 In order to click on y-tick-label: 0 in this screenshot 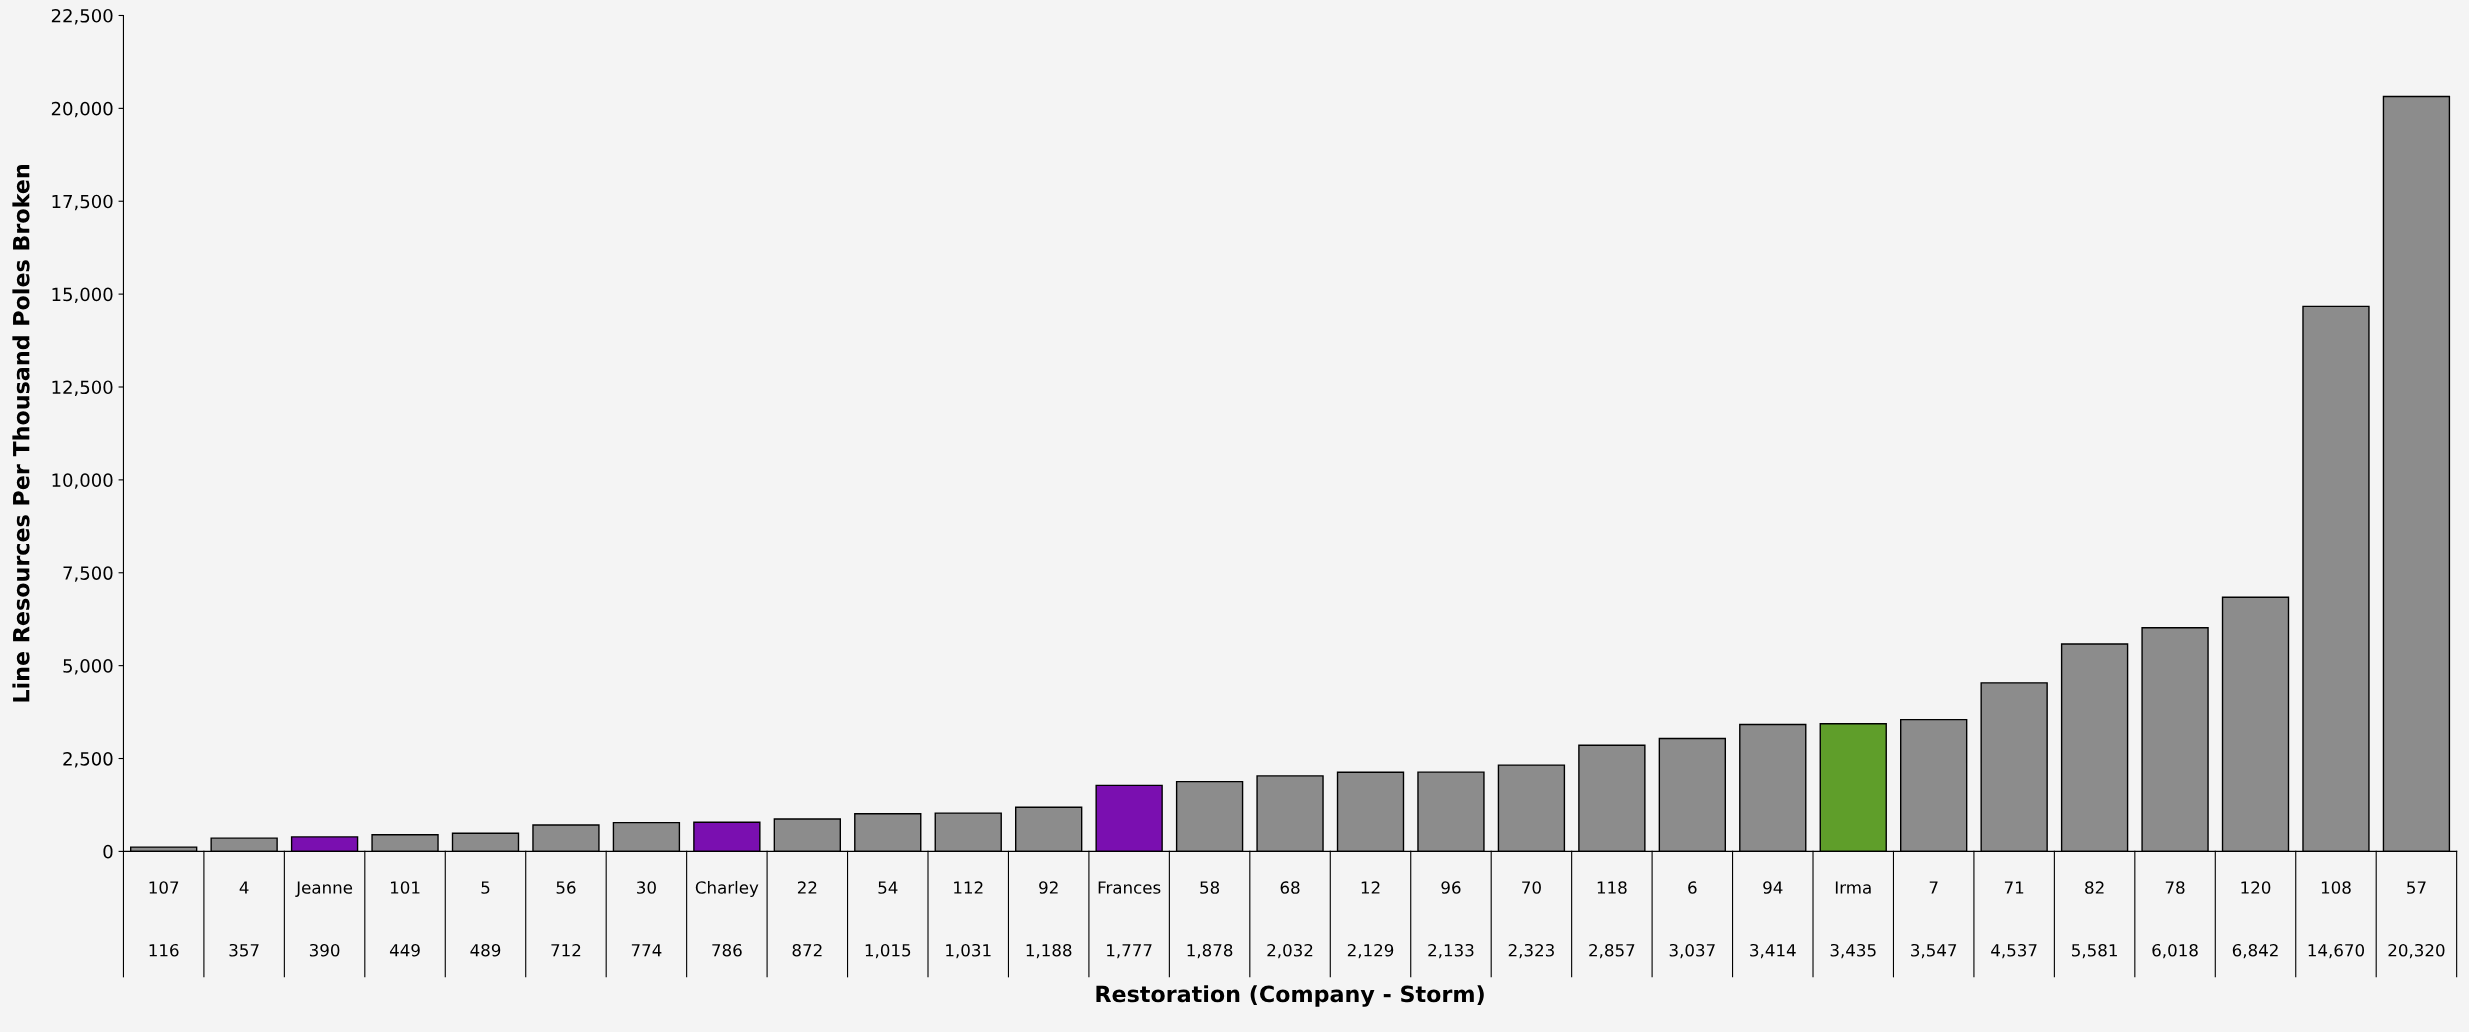, I will do `click(108, 851)`.